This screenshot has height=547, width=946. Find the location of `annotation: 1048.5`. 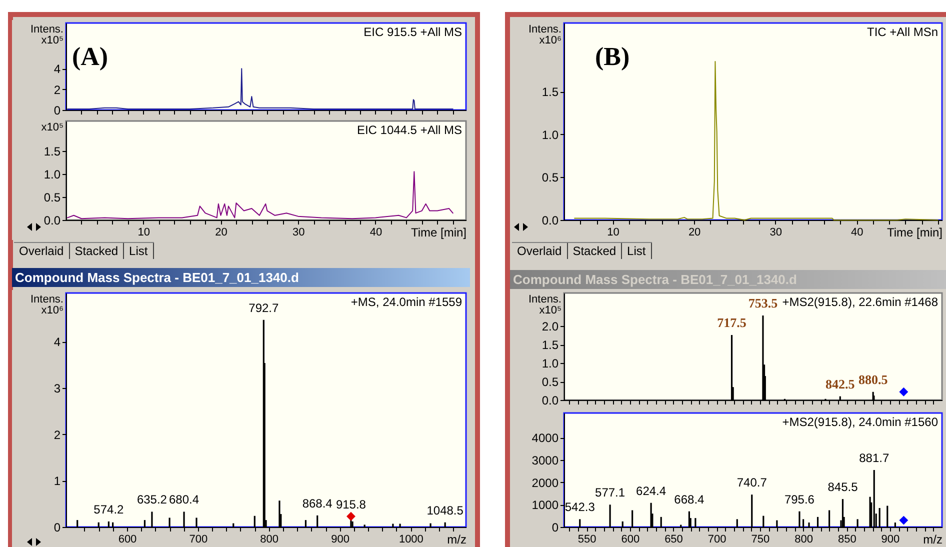

annotation: 1048.5 is located at coordinates (445, 510).